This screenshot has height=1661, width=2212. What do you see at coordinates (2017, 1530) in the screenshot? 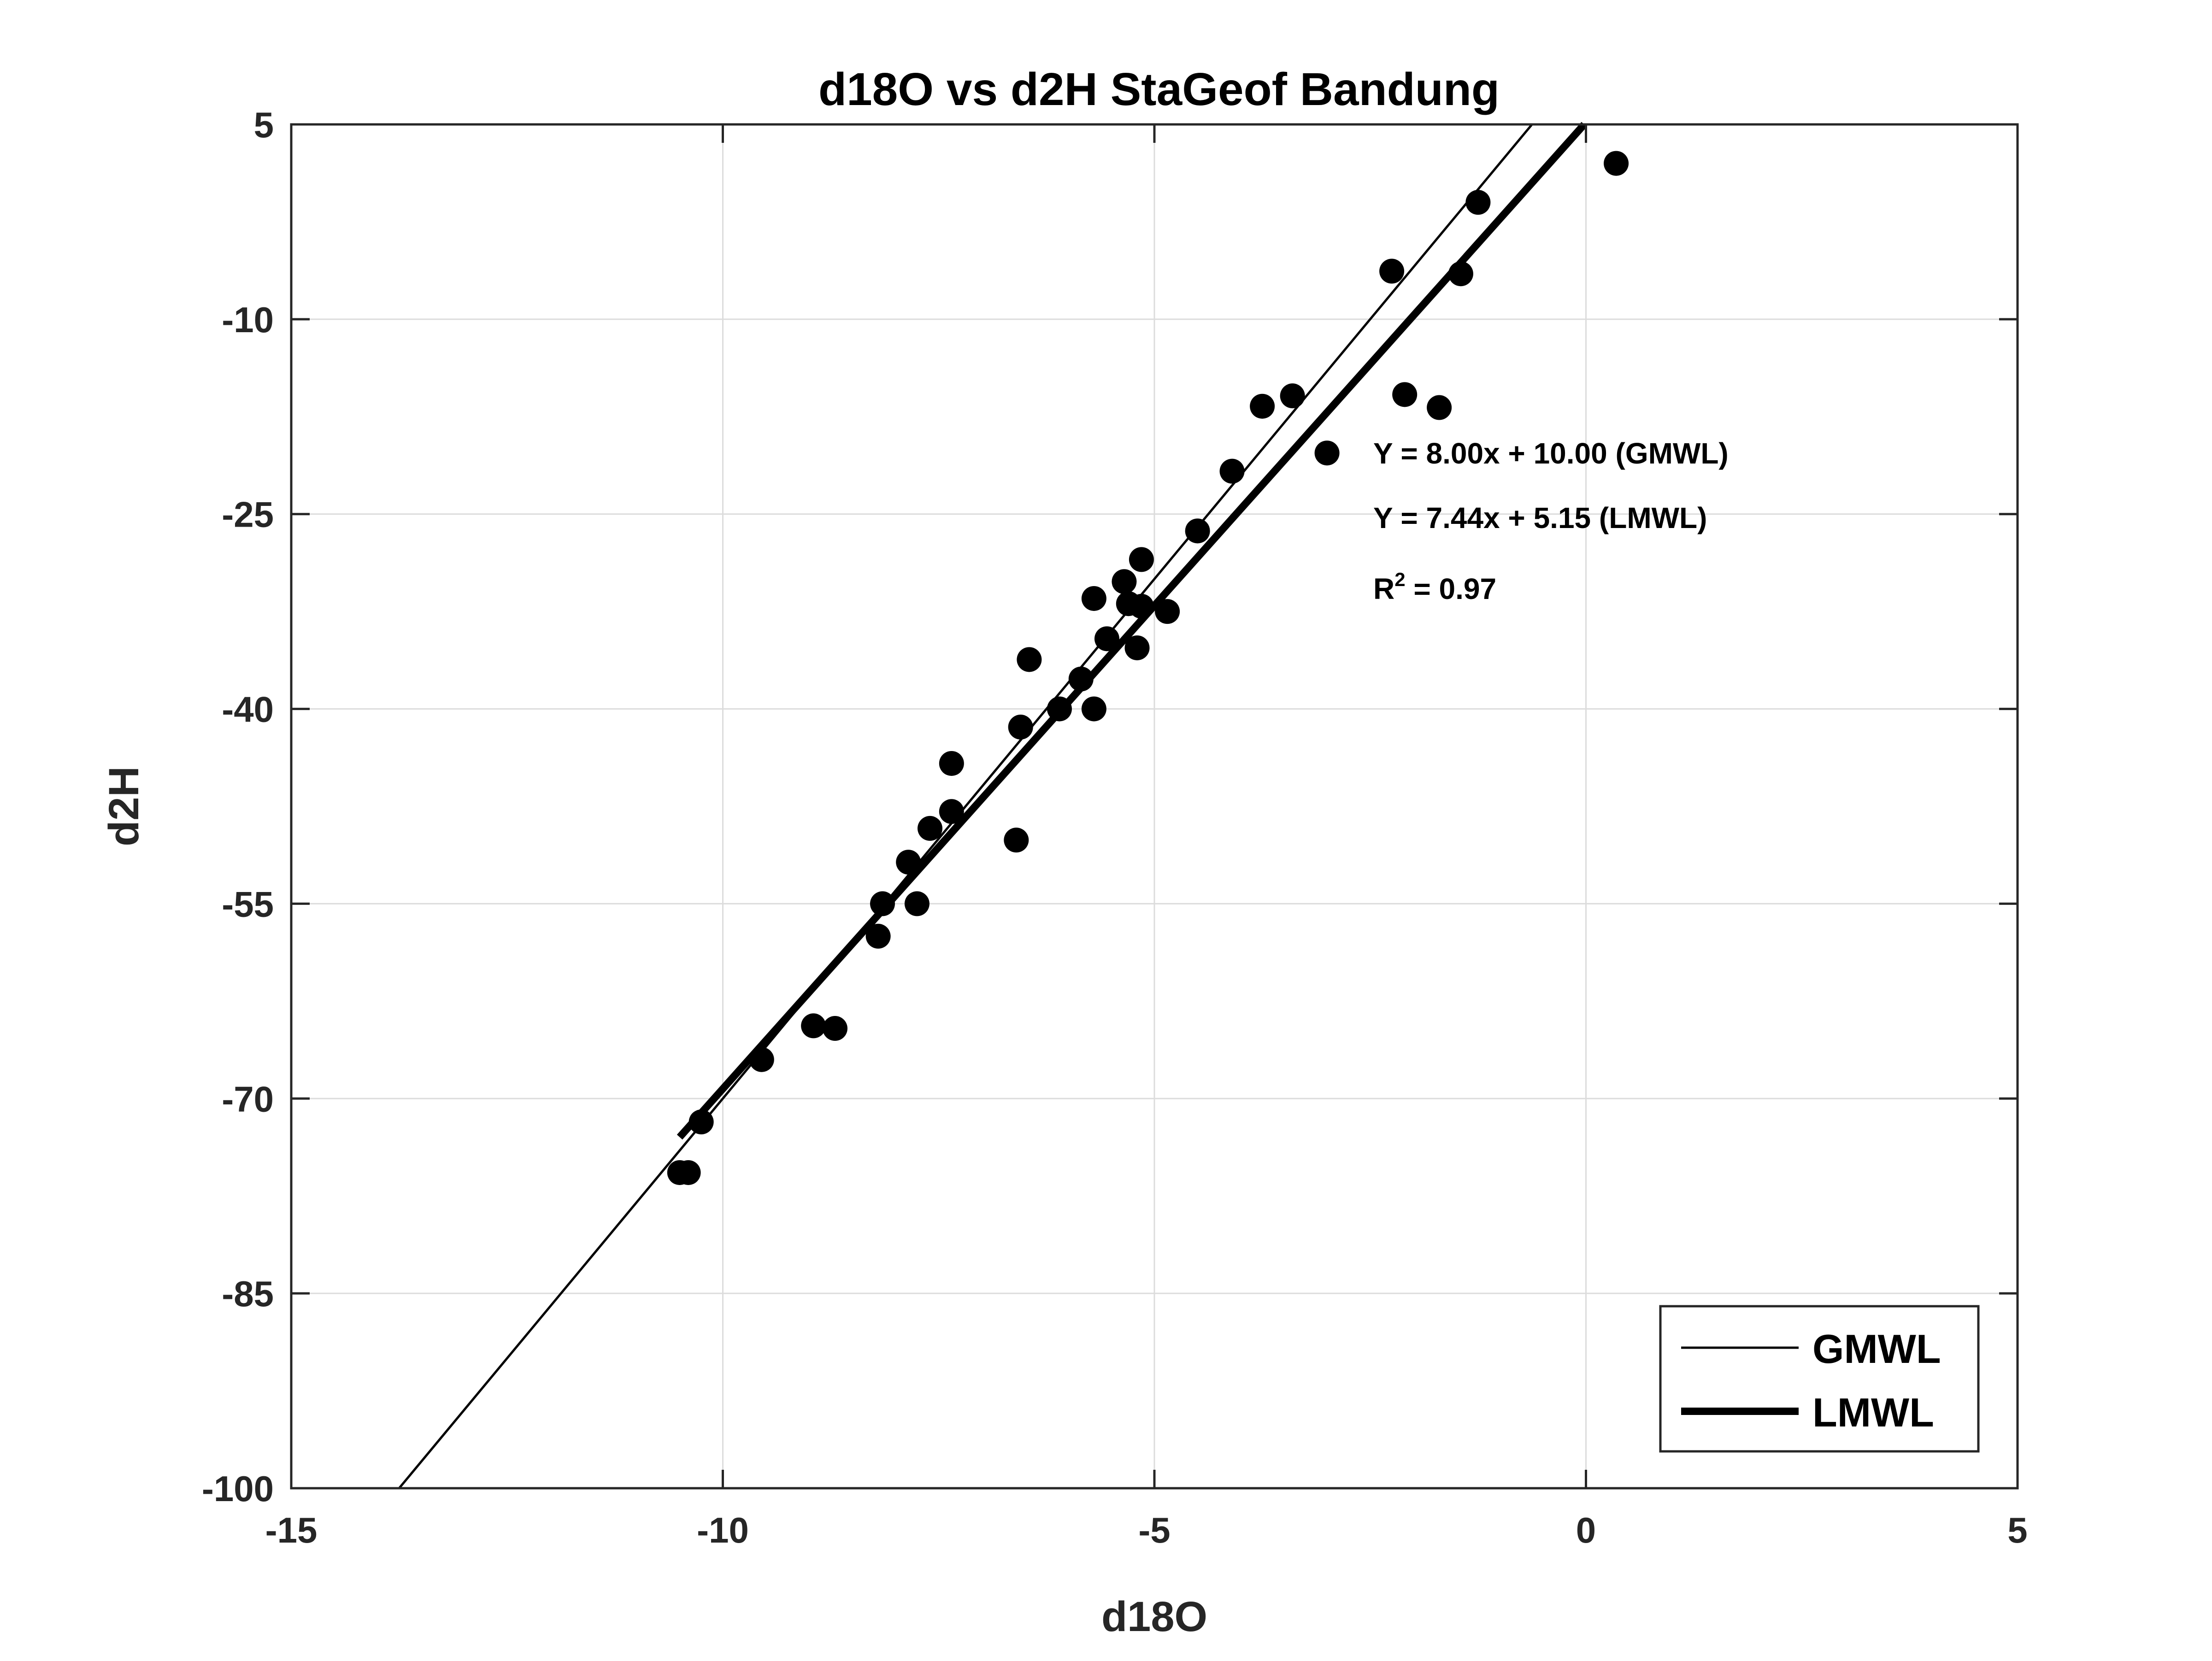
I see `x-tick-label: 5` at bounding box center [2017, 1530].